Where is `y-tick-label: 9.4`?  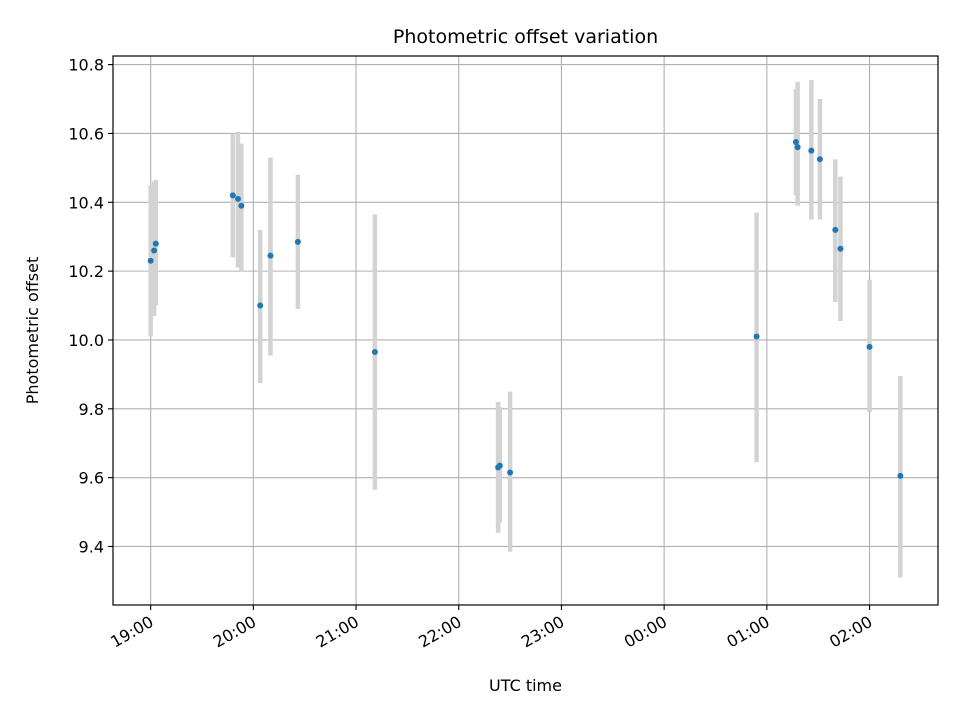
y-tick-label: 9.4 is located at coordinates (91, 546).